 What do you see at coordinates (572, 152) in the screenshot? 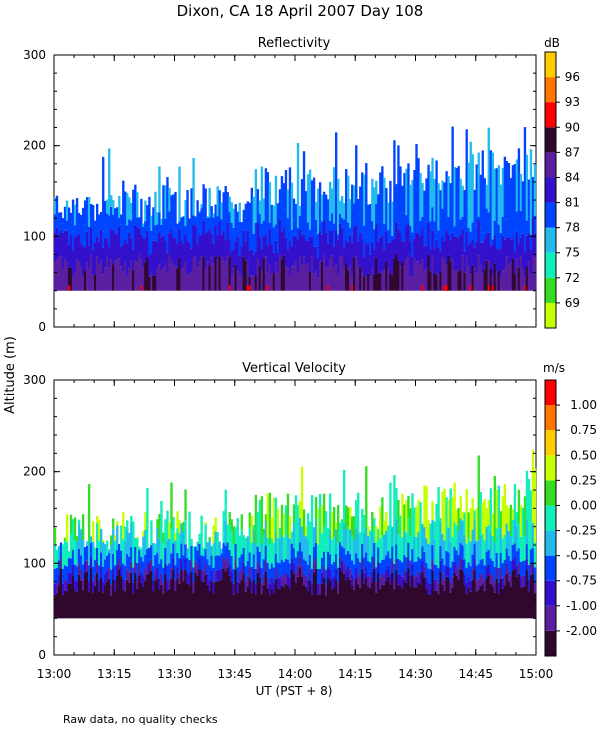
I see `colorbar-tick-label: 87` at bounding box center [572, 152].